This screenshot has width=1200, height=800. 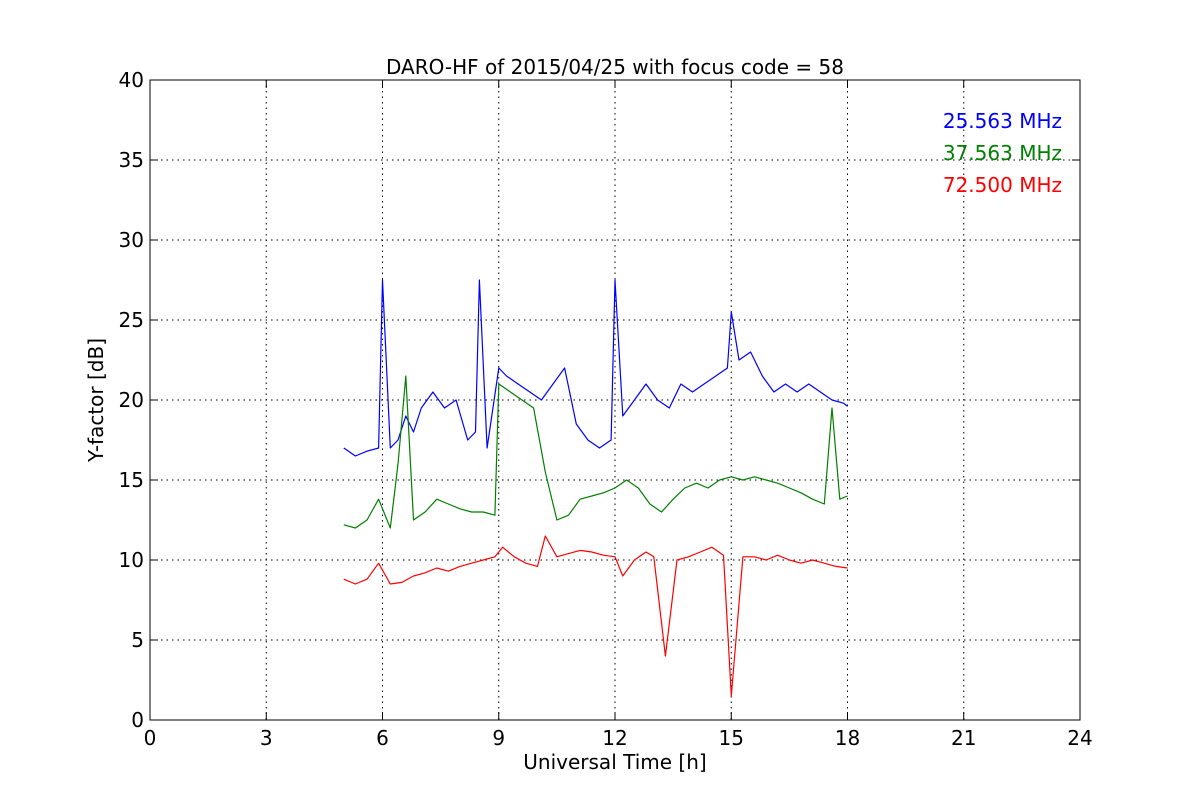 I want to click on y-tick-label: 10, so click(x=131, y=560).